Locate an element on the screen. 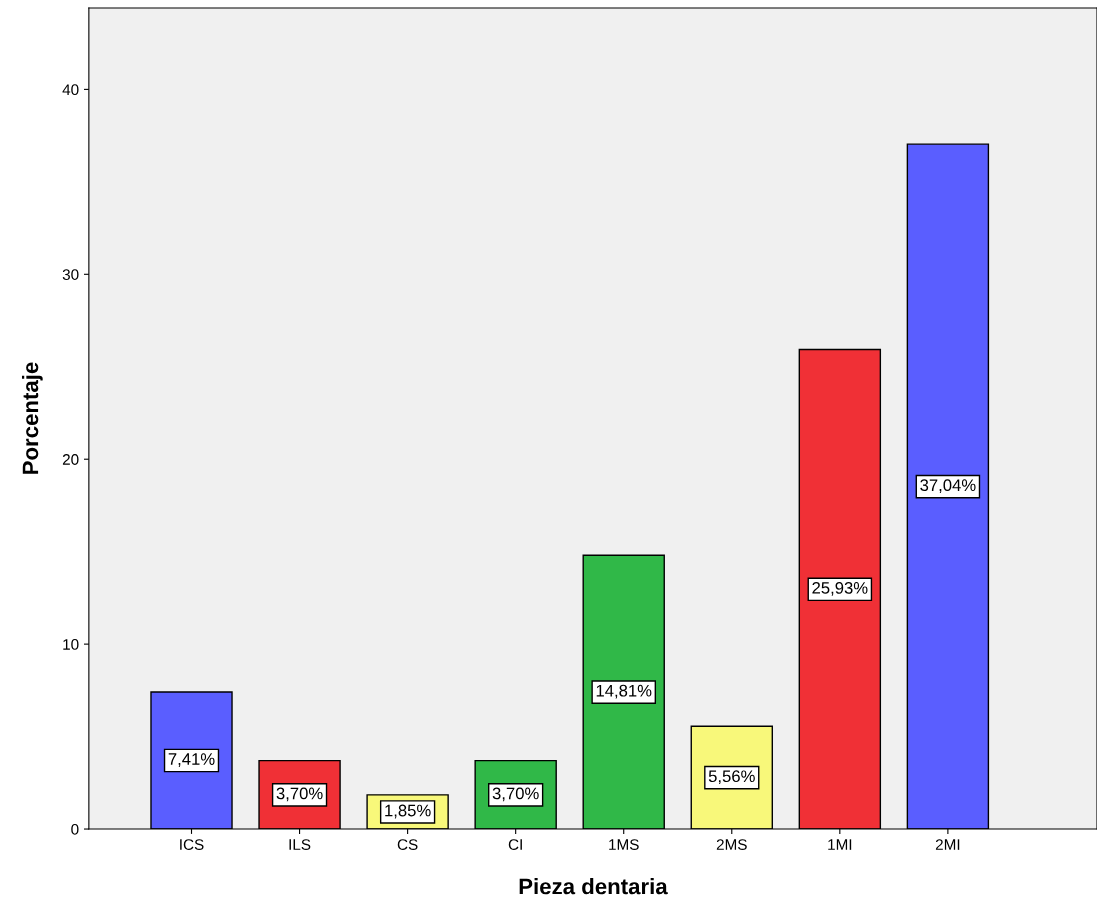  x-axis-title: Pieza dentaria is located at coordinates (593, 886).